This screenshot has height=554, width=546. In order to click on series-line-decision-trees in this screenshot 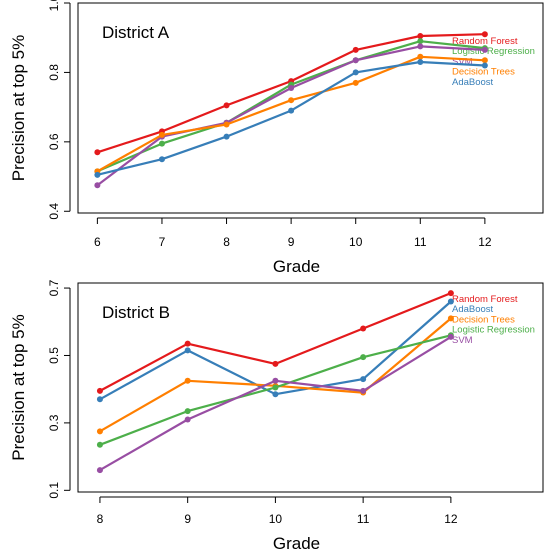, I will do `click(275, 375)`.